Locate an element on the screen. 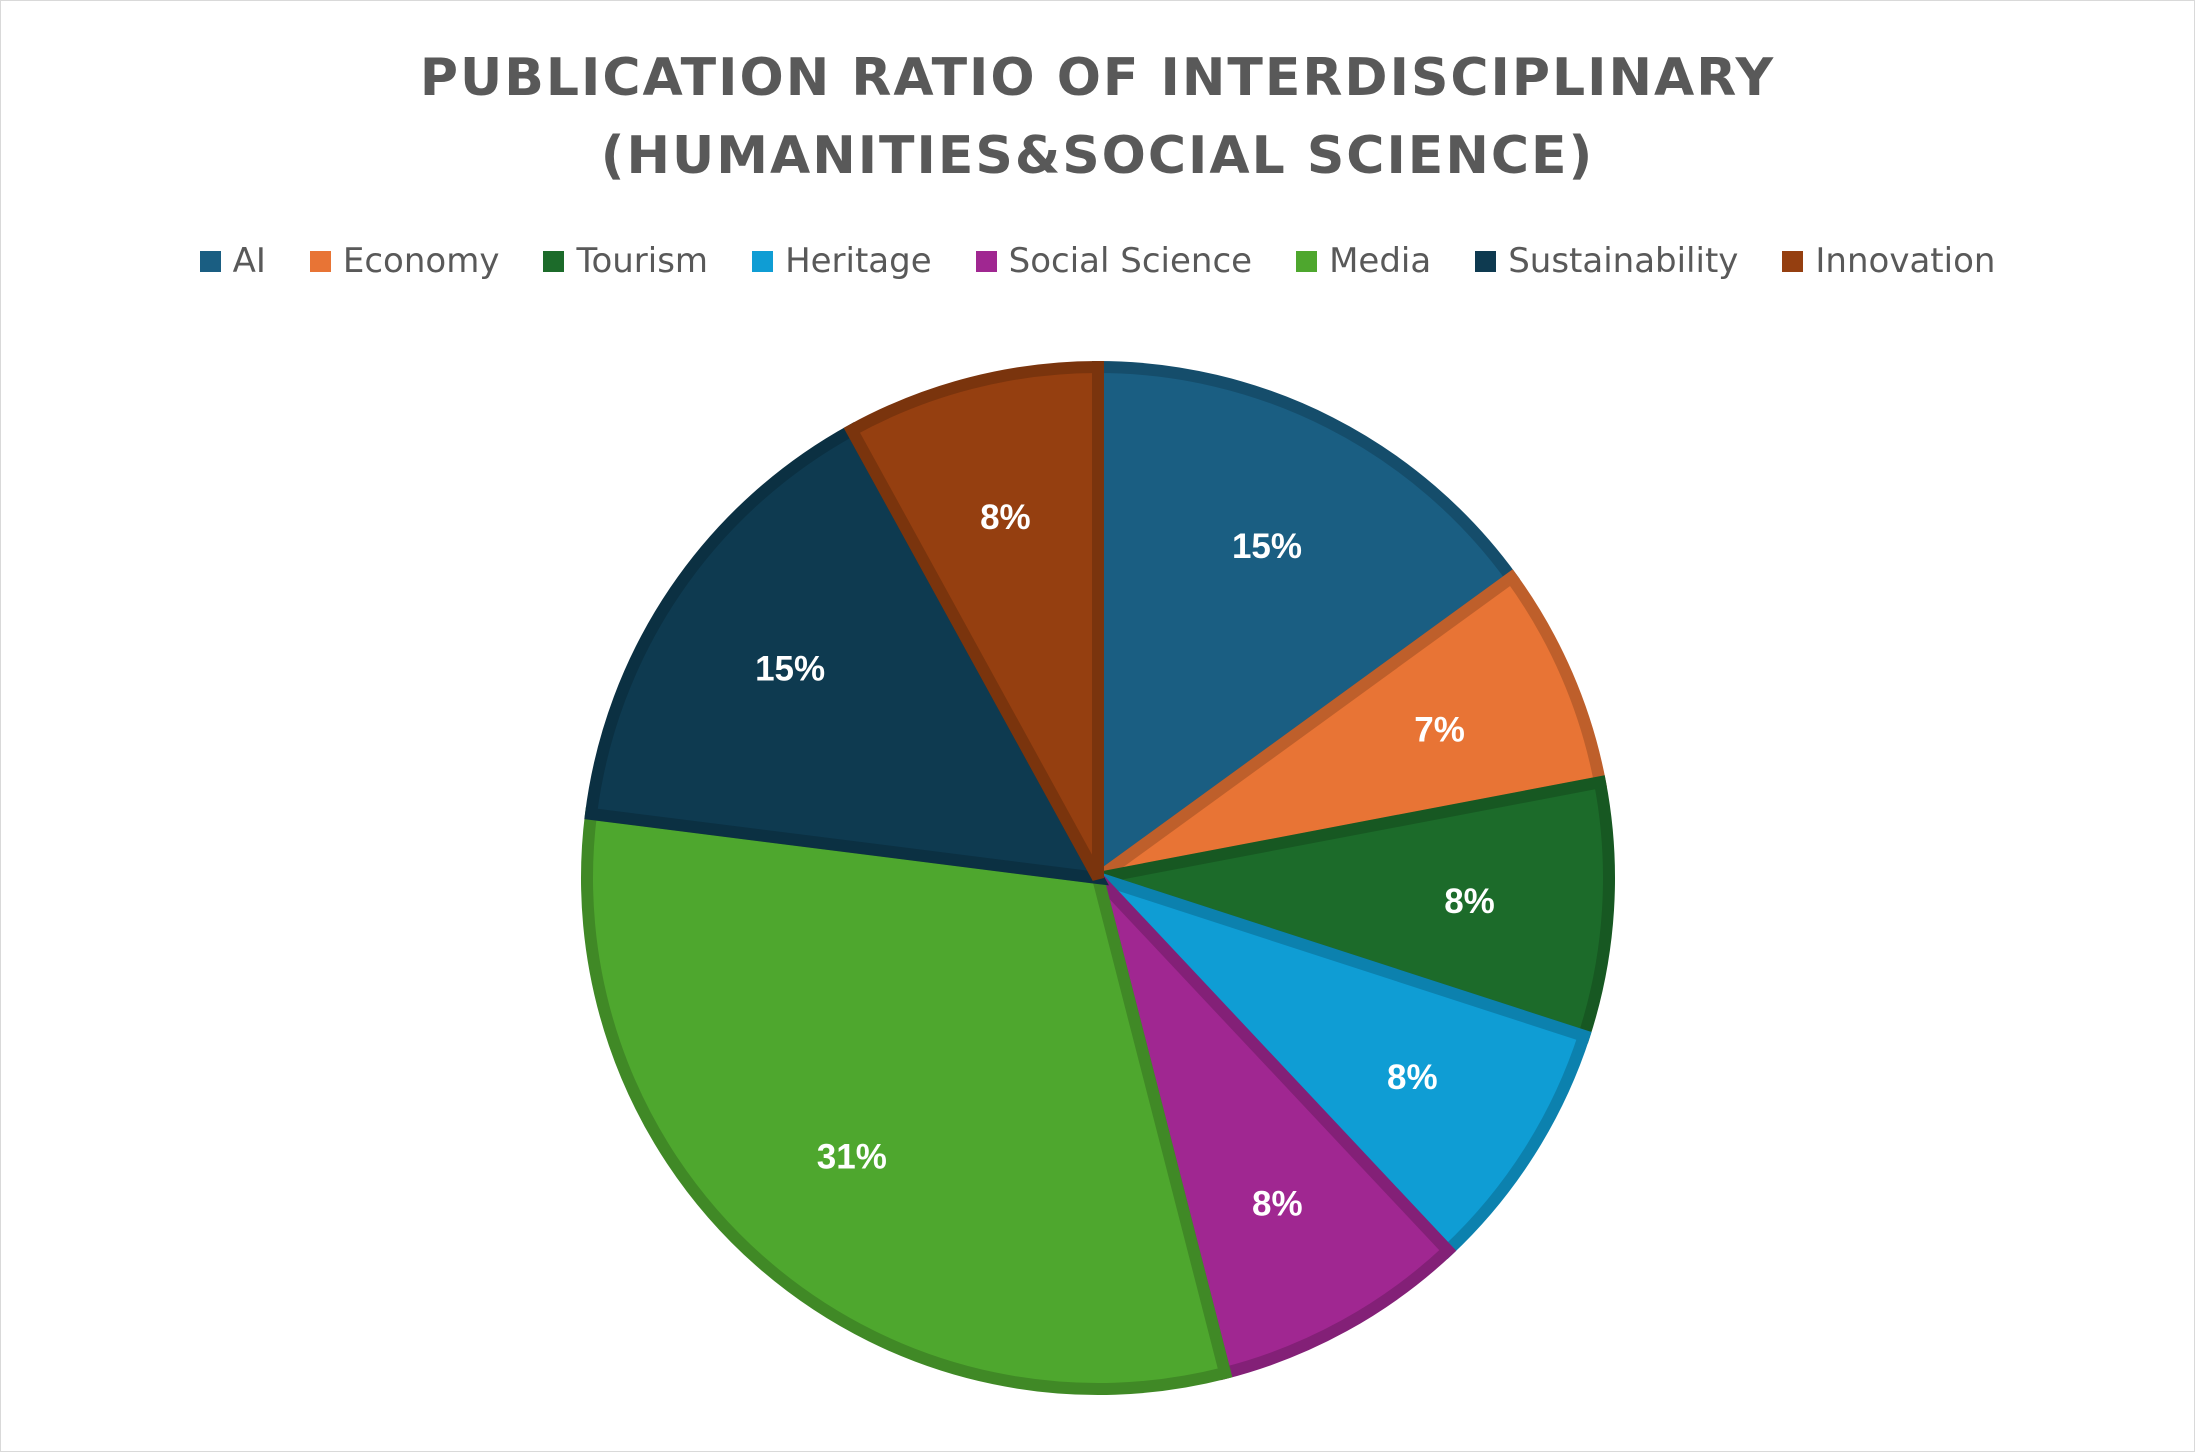 The height and width of the screenshot is (1452, 2195). pie-slice-sustainability is located at coordinates (846, 654).